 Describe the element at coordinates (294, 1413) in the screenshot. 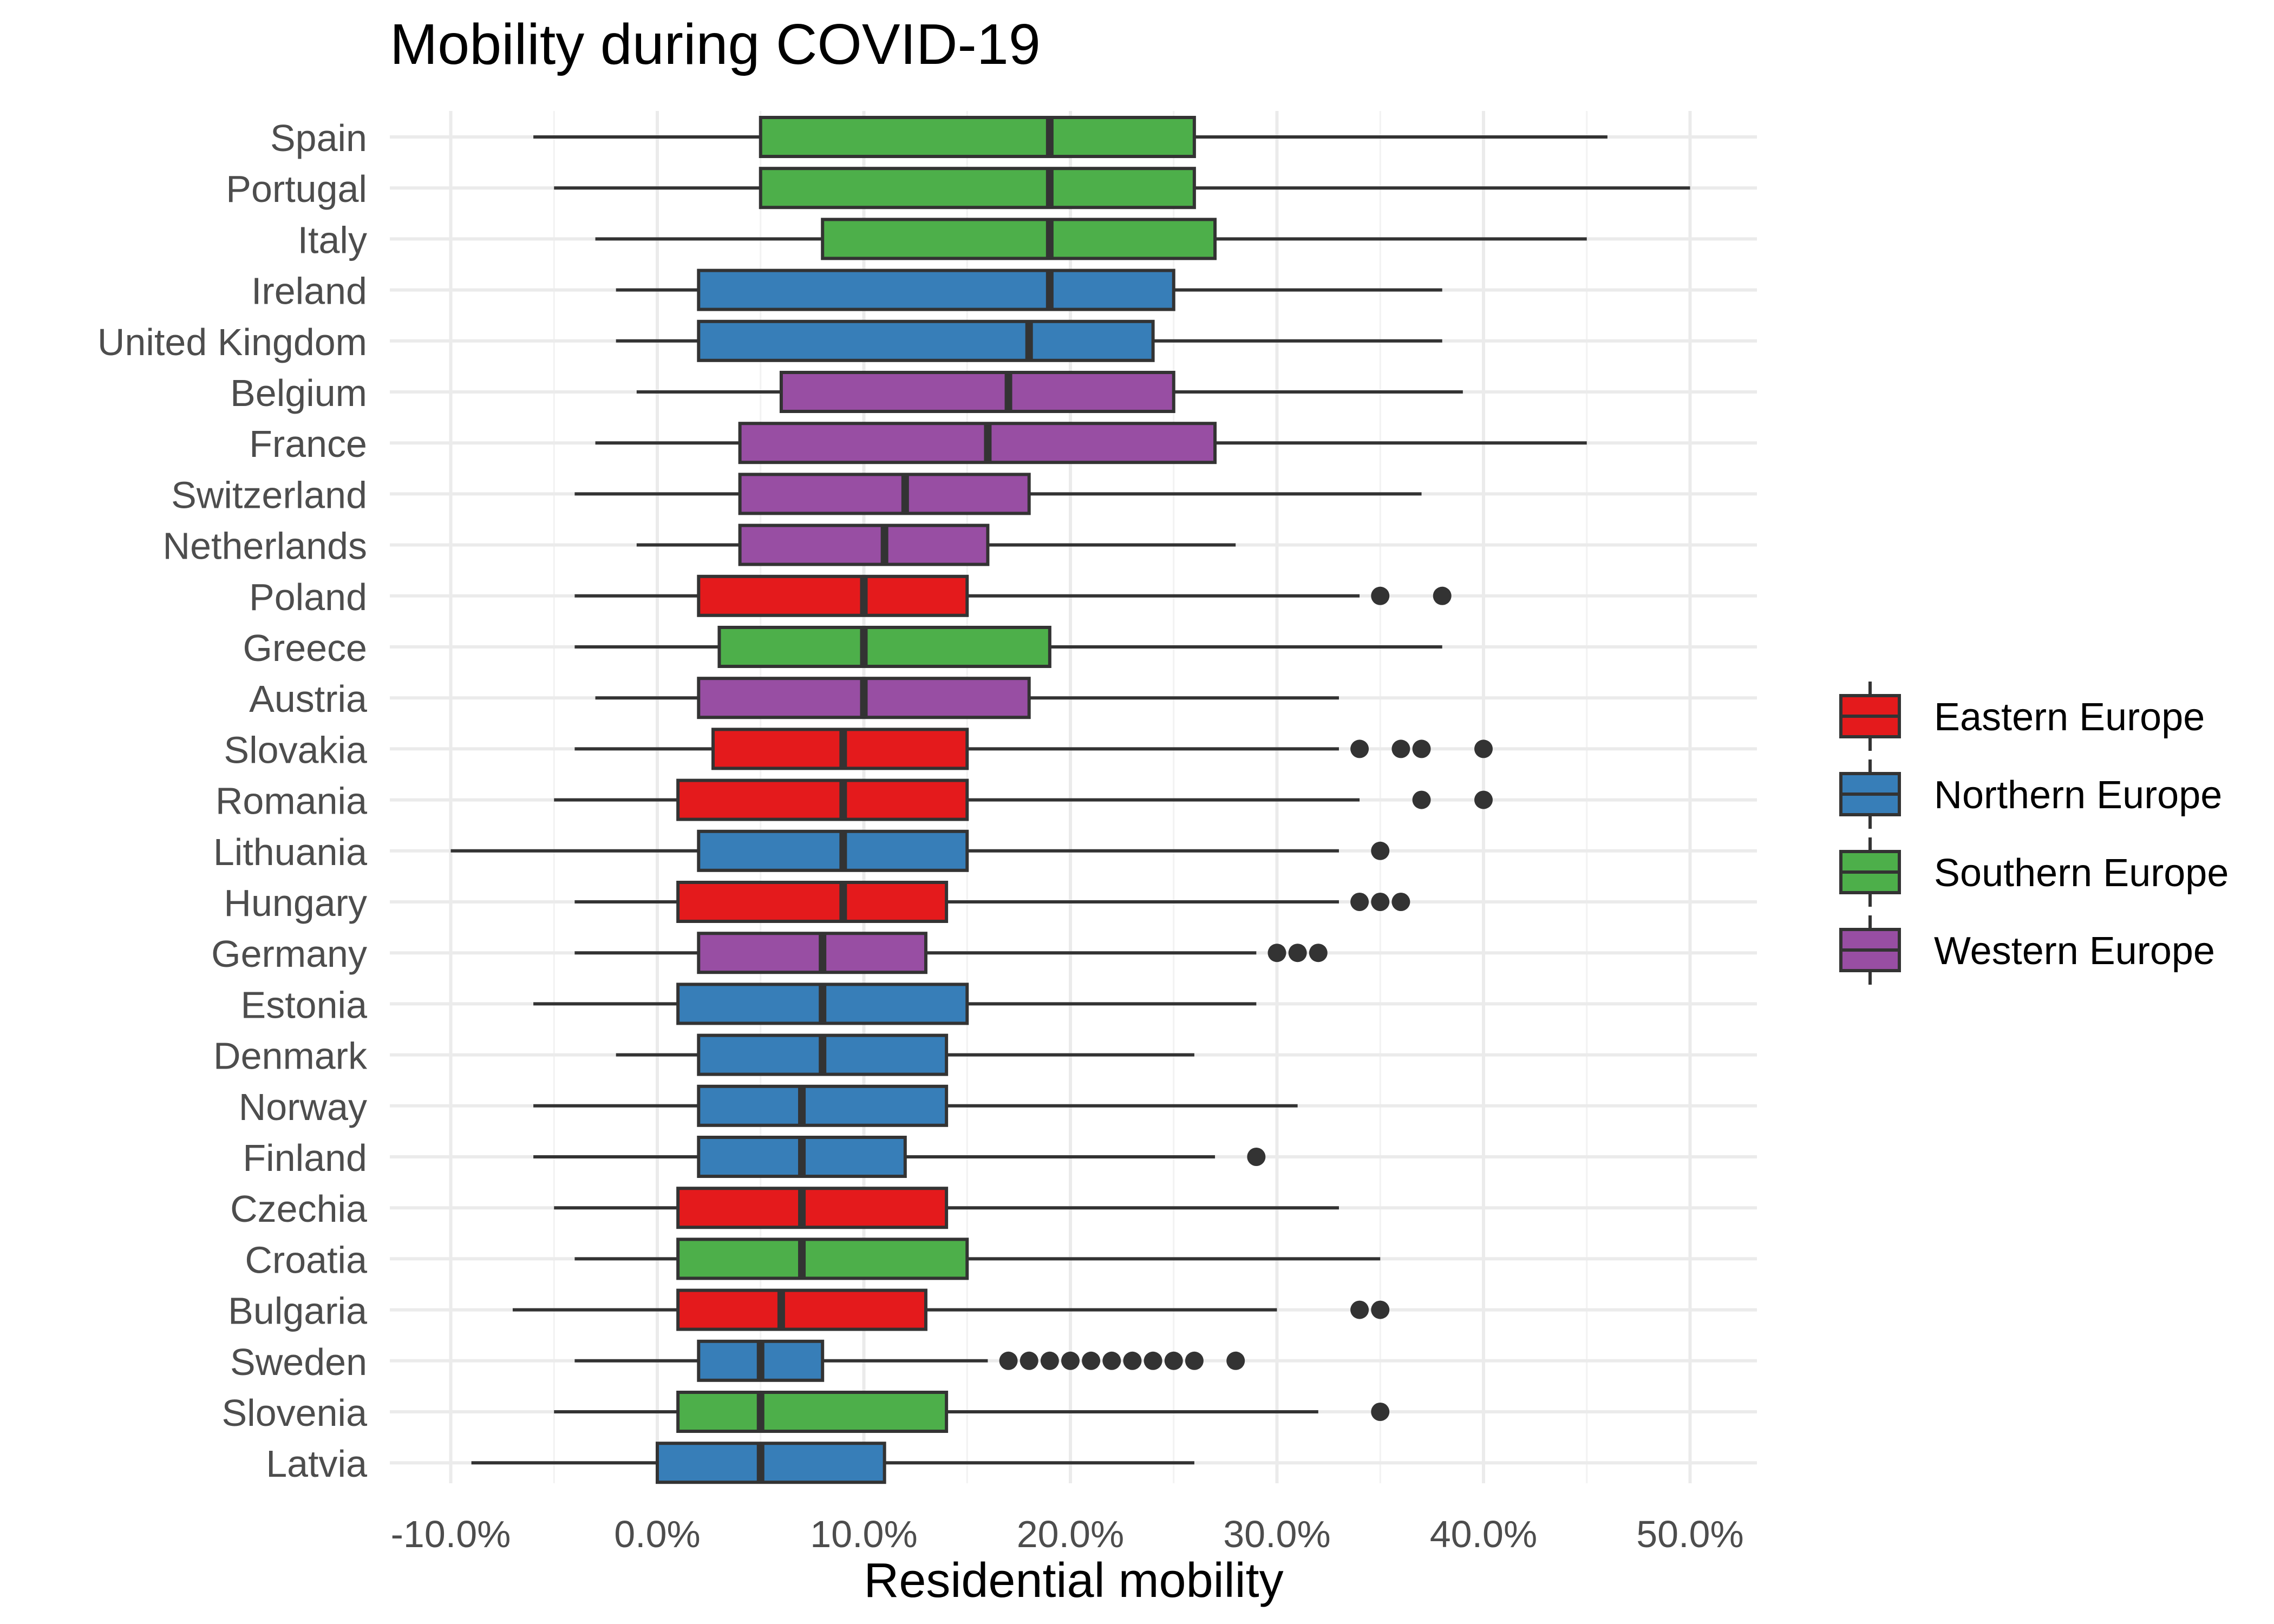

I see `y-tick-label: Slovenia` at that location.